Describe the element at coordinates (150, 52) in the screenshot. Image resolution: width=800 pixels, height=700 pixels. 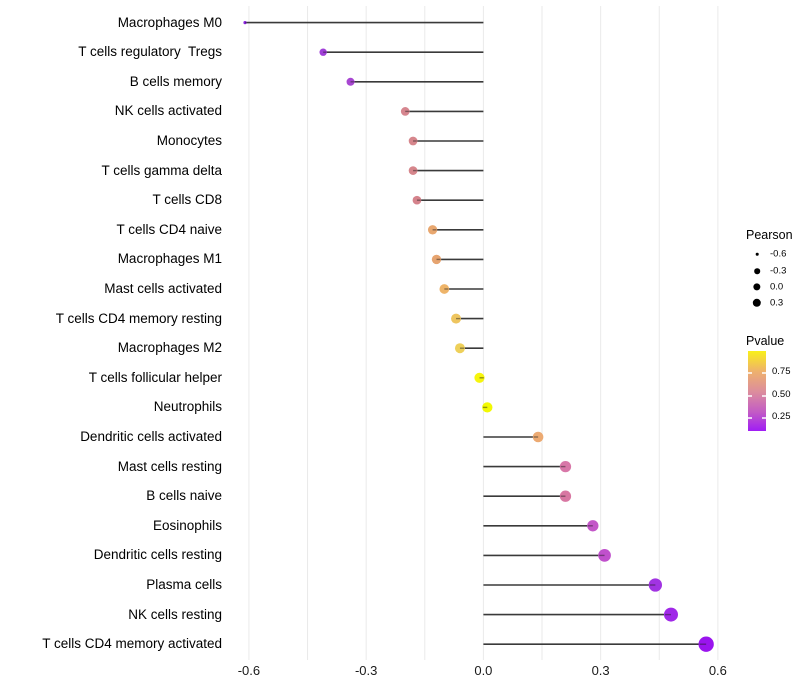
I see `y-axis-label: T cells regulatory Tregs` at that location.